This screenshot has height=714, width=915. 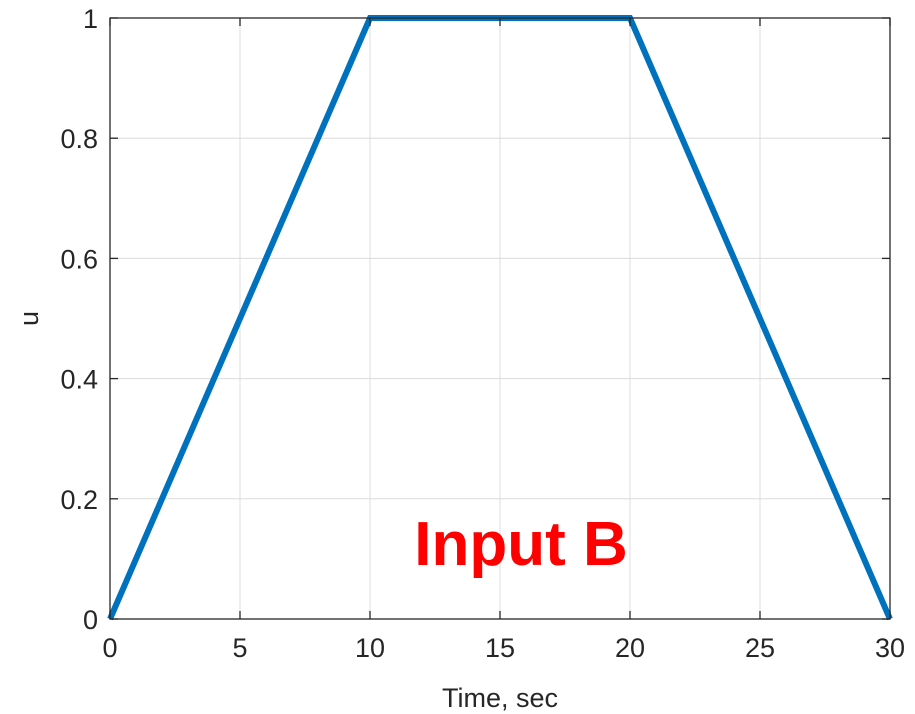 What do you see at coordinates (79, 319) in the screenshot?
I see `y-tick-labels: 0 0.2 0.4 0.6 0.8 1` at bounding box center [79, 319].